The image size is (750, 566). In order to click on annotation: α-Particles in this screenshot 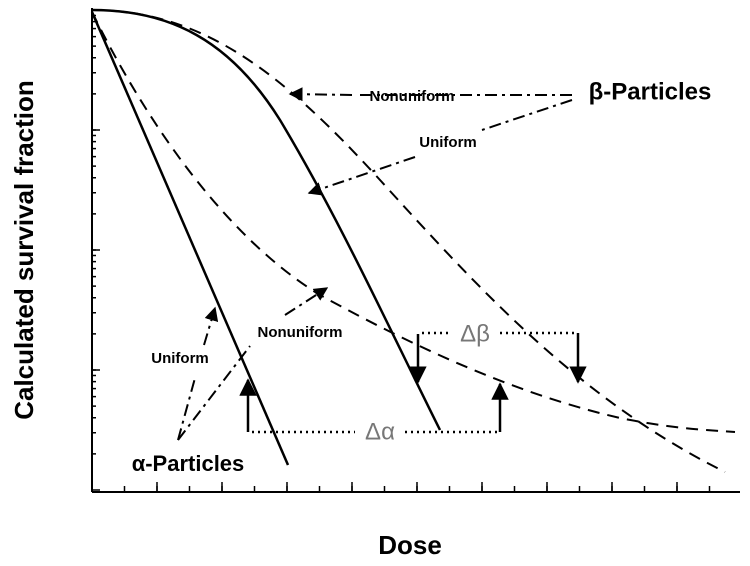, I will do `click(188, 463)`.